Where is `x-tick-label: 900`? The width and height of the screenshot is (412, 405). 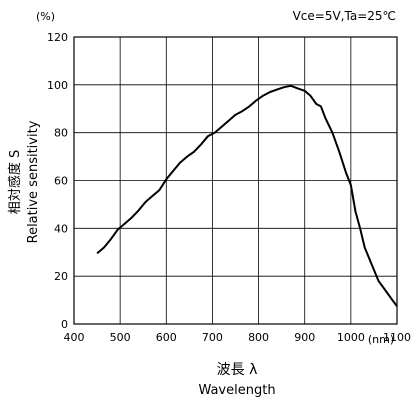 x-tick-label: 900 is located at coordinates (304, 337).